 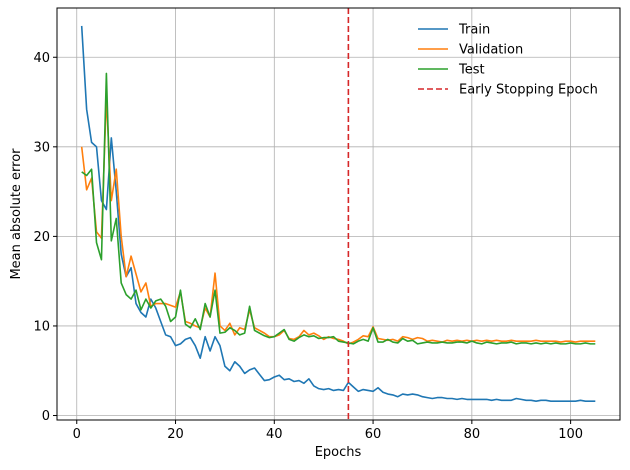 What do you see at coordinates (508, 60) in the screenshot?
I see `legend: Train Validation Test Early Stopping Epoch` at bounding box center [508, 60].